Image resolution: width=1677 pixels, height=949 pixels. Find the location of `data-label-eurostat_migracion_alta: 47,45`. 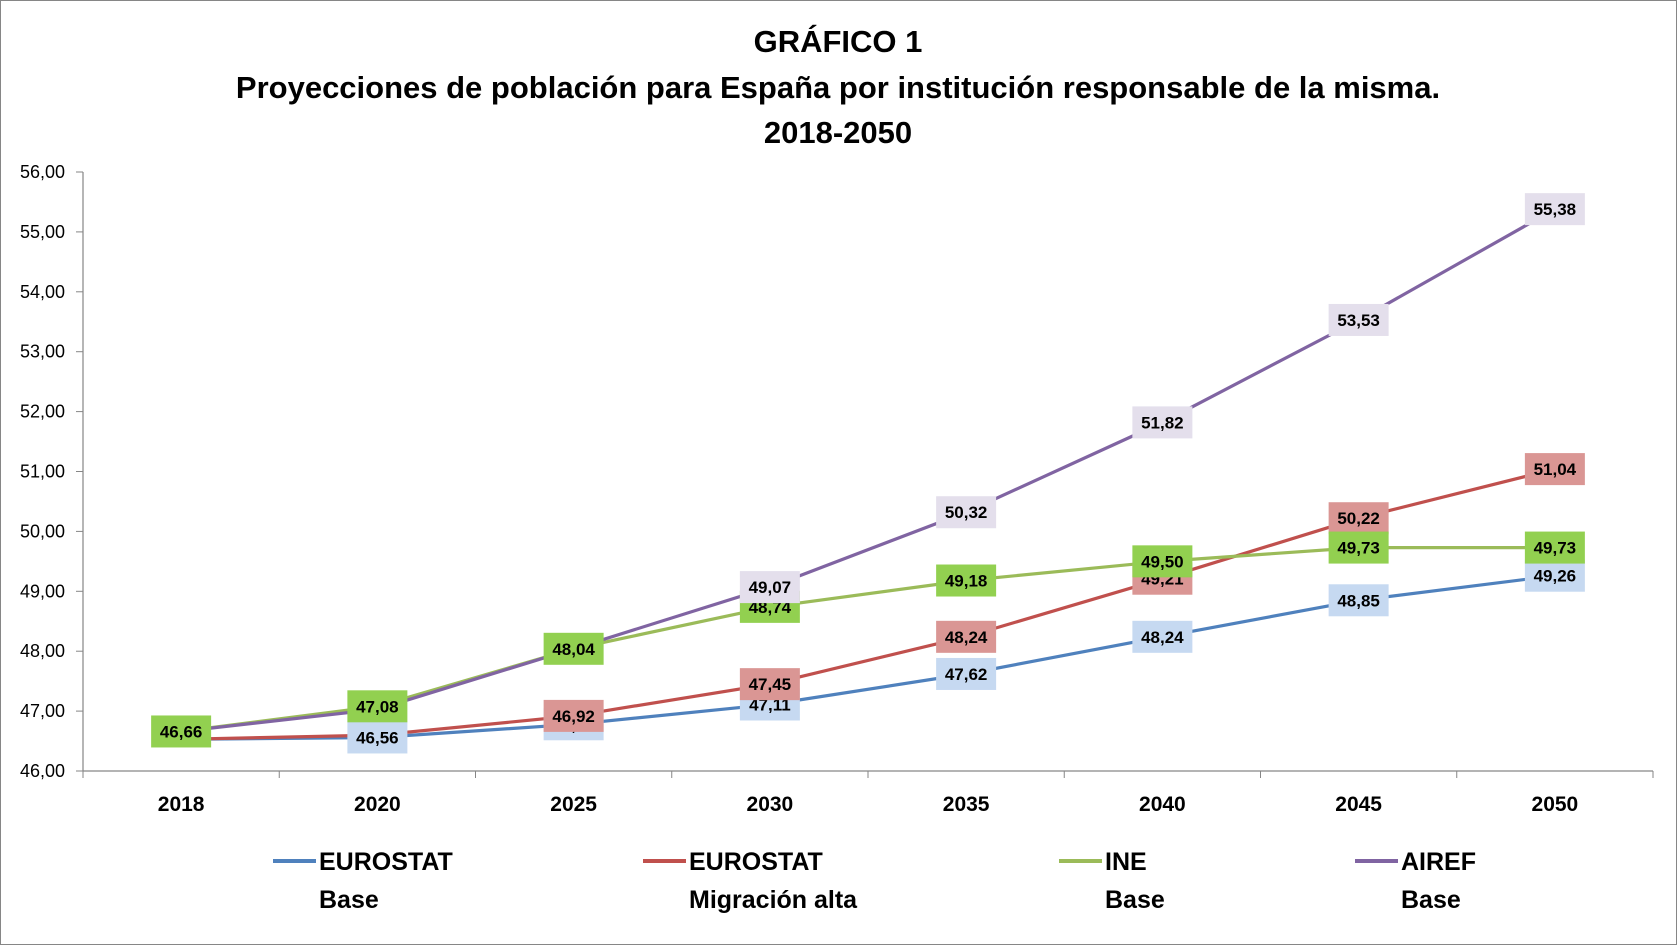

data-label-eurostat_migracion_alta: 47,45 is located at coordinates (769, 684).